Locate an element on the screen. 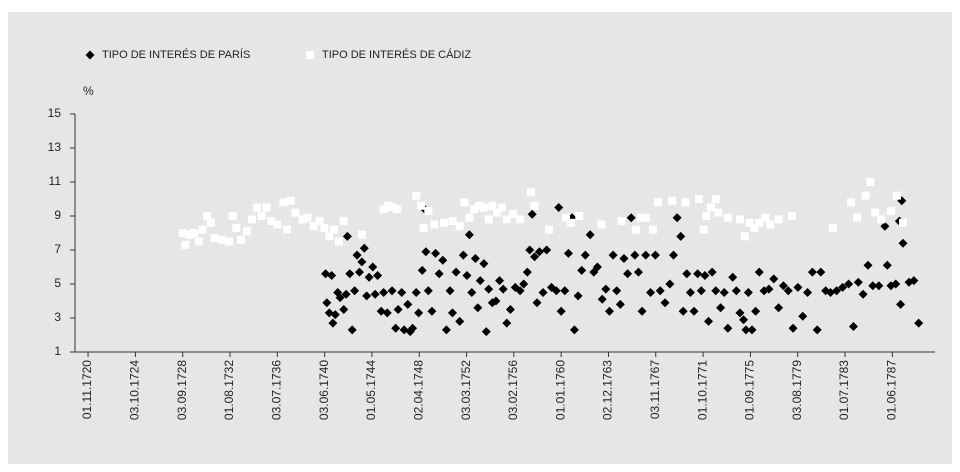 This screenshot has height=472, width=960. x-tick-label: 01.05.1744 is located at coordinates (371, 390).